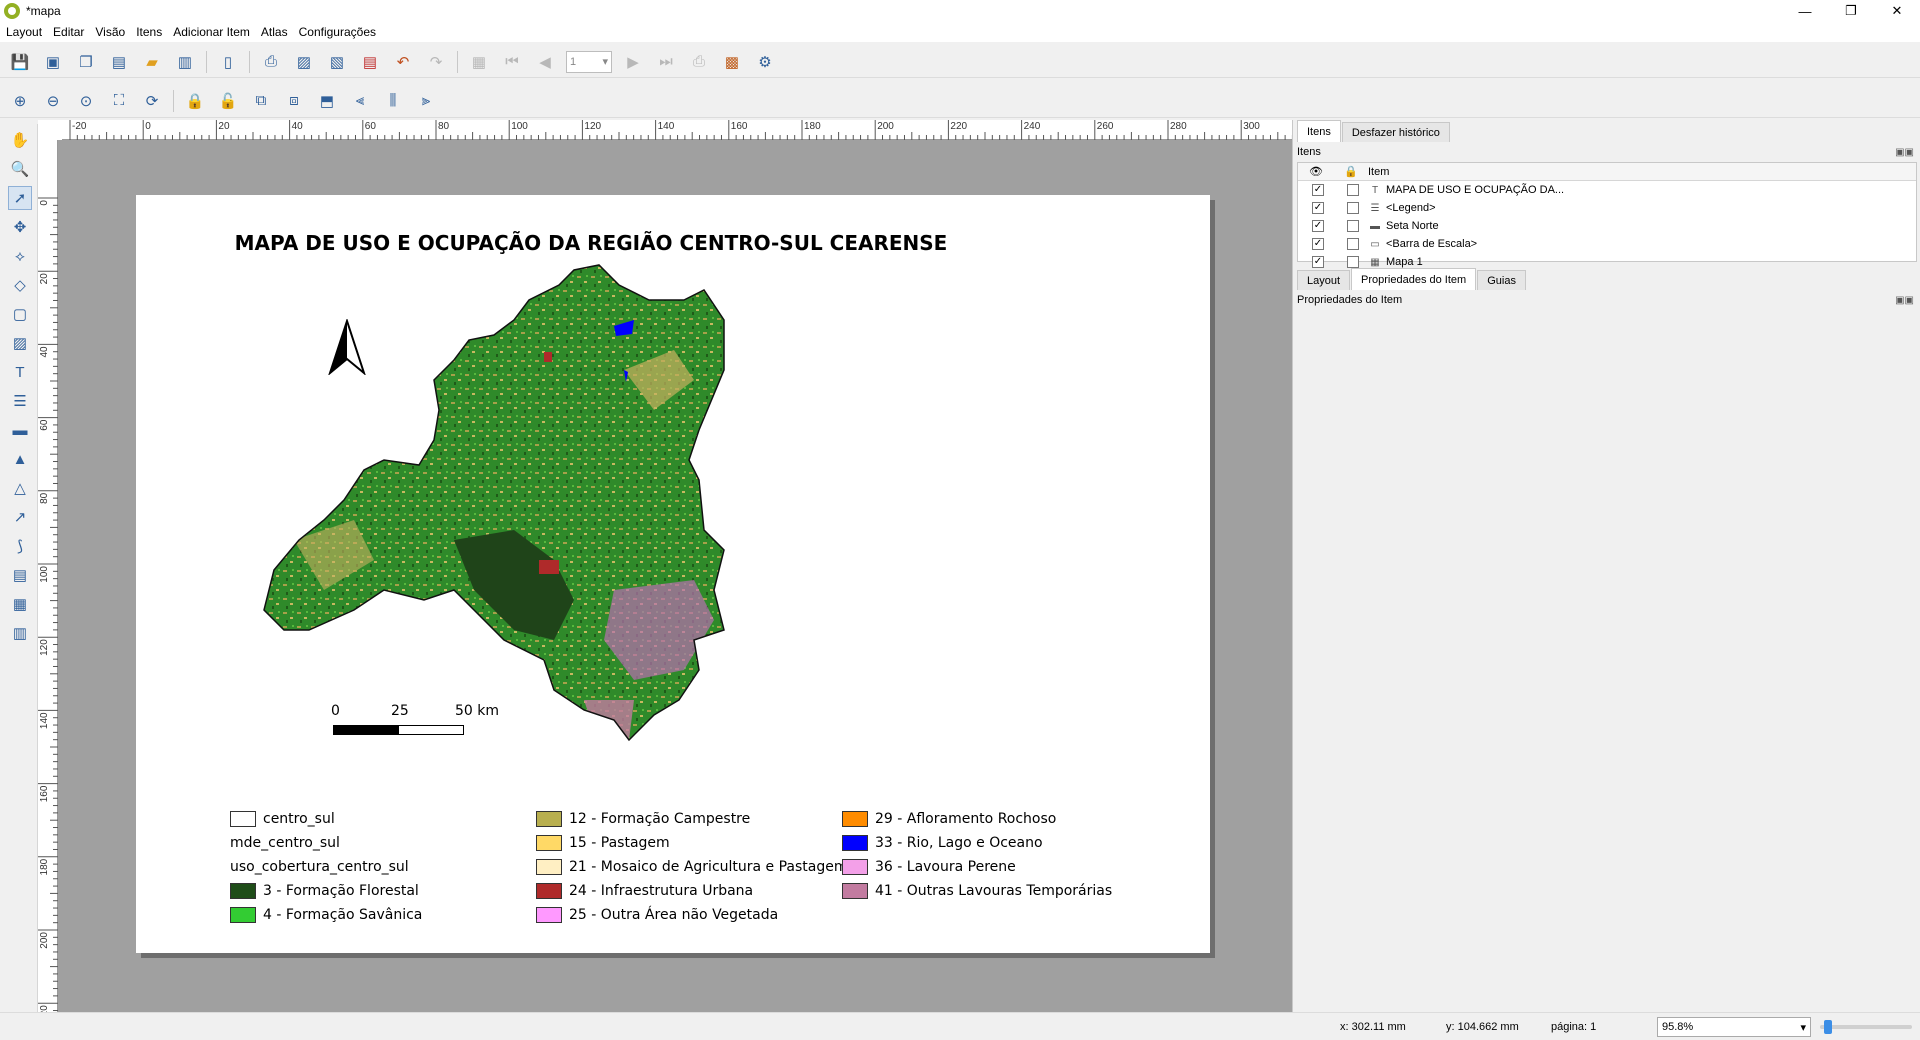  Describe the element at coordinates (195, 101) in the screenshot. I see `lock-items-icon: 🔒` at that location.